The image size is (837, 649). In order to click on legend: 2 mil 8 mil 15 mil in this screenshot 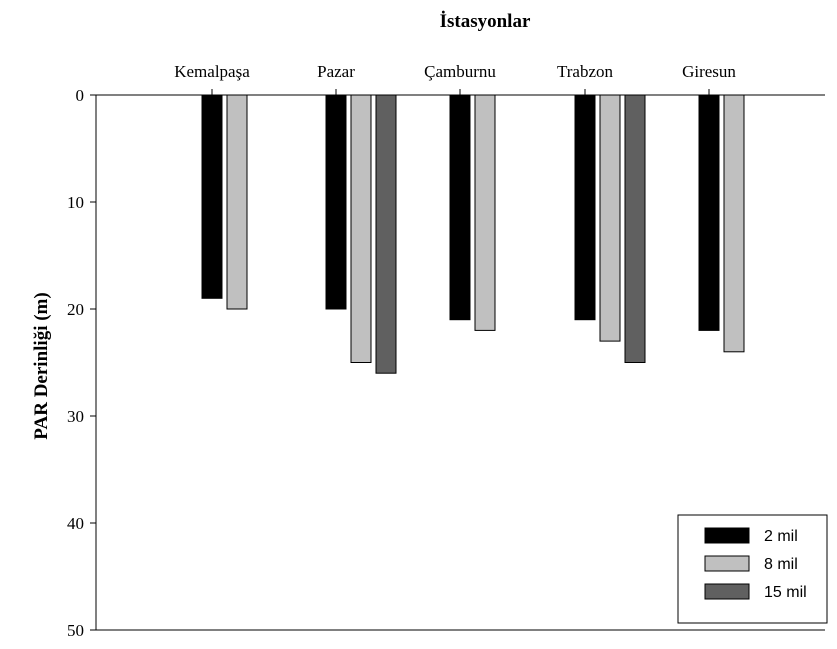, I will do `click(752, 569)`.